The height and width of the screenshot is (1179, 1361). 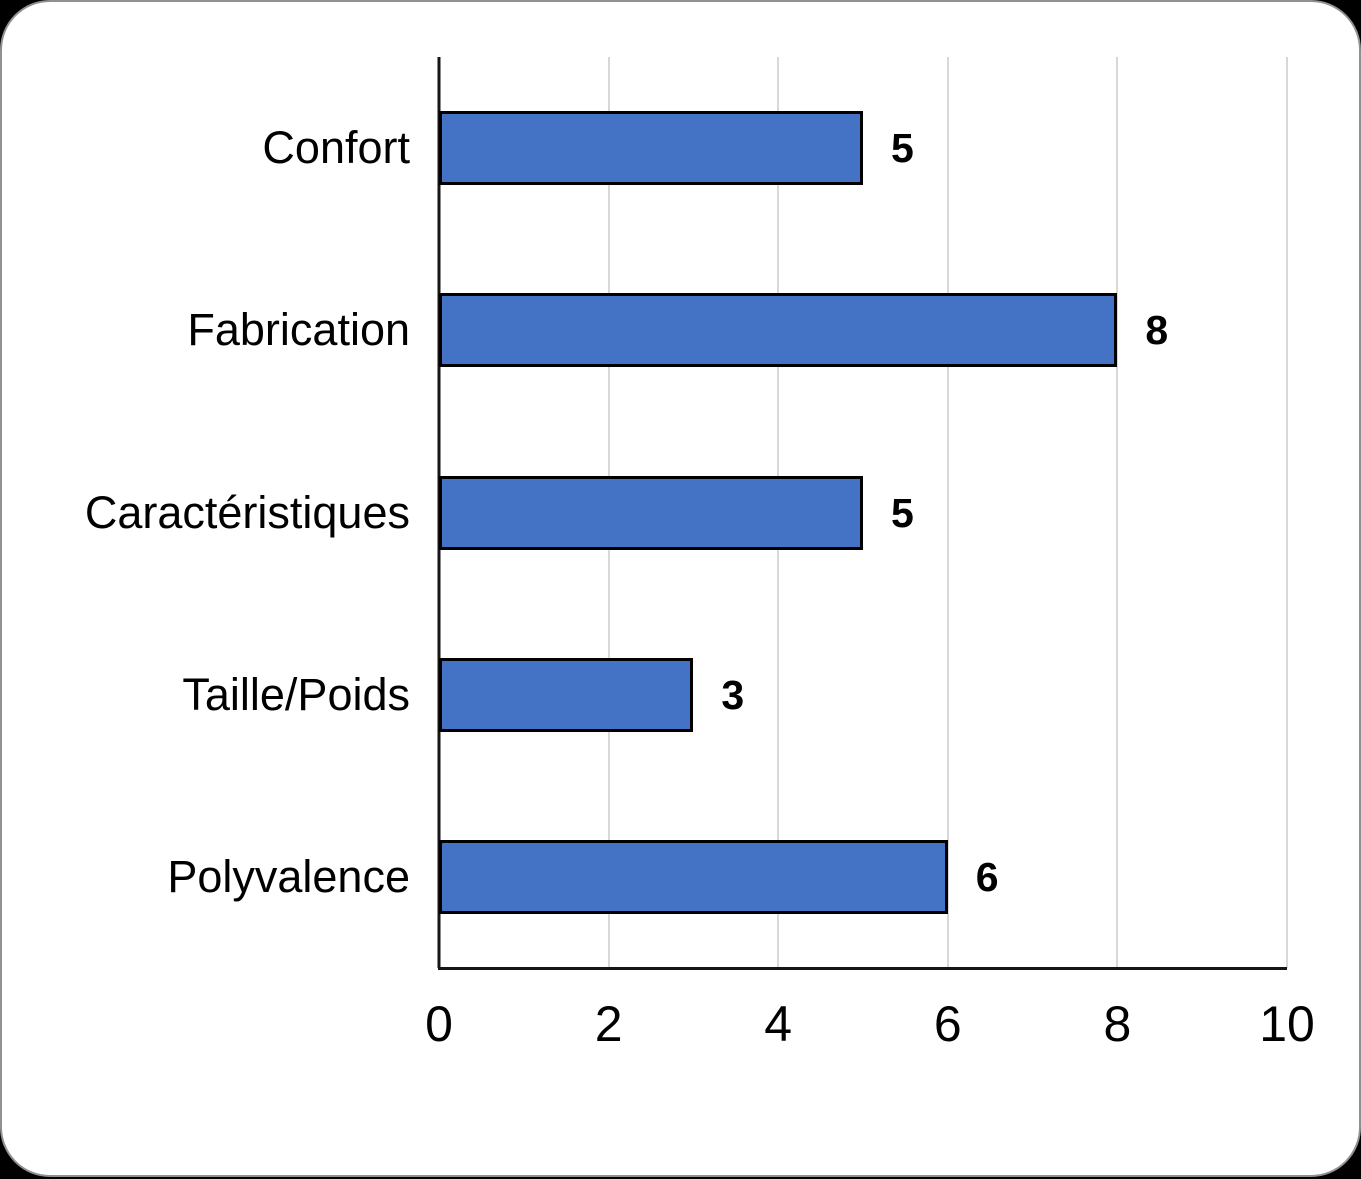 I want to click on bar-value-label-polyvalence: 6, so click(x=987, y=877).